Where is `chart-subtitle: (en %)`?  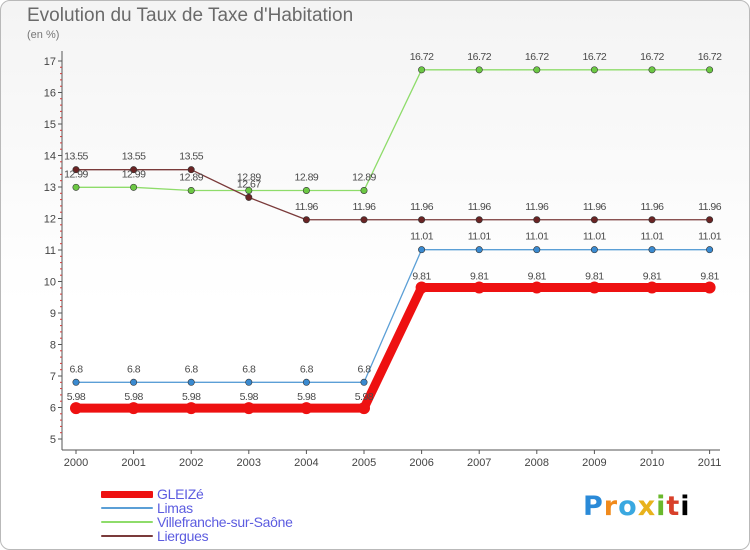 chart-subtitle: (en %) is located at coordinates (43, 35).